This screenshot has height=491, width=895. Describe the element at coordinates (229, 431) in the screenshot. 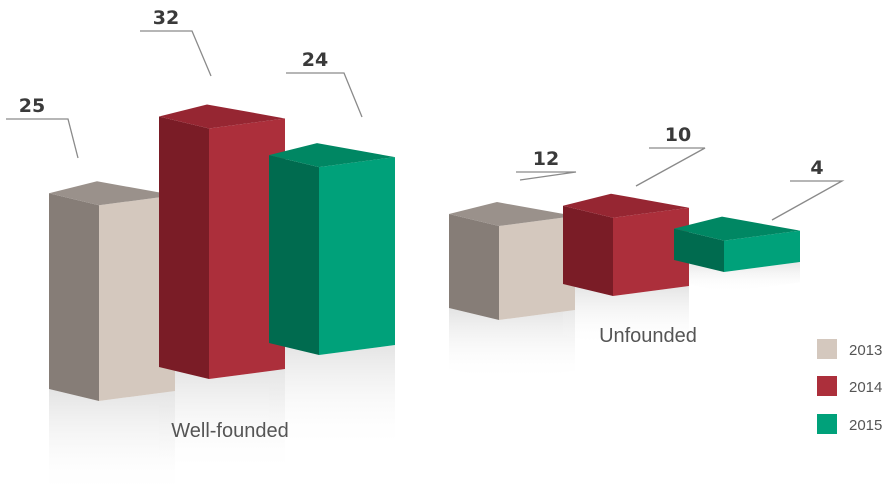

I see `category-label-well-founded: Well-founded` at that location.